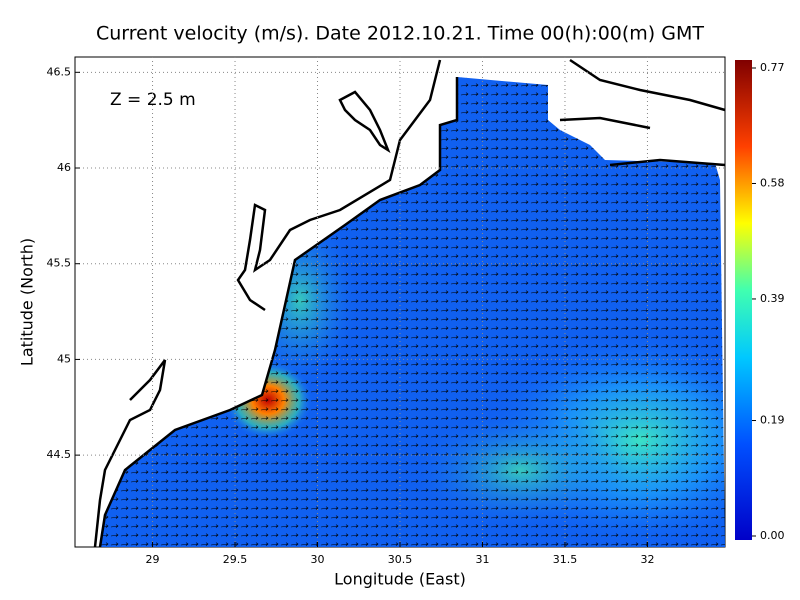 Image resolution: width=800 pixels, height=600 pixels. What do you see at coordinates (59, 71) in the screenshot?
I see `y-tick-label: 46.5` at bounding box center [59, 71].